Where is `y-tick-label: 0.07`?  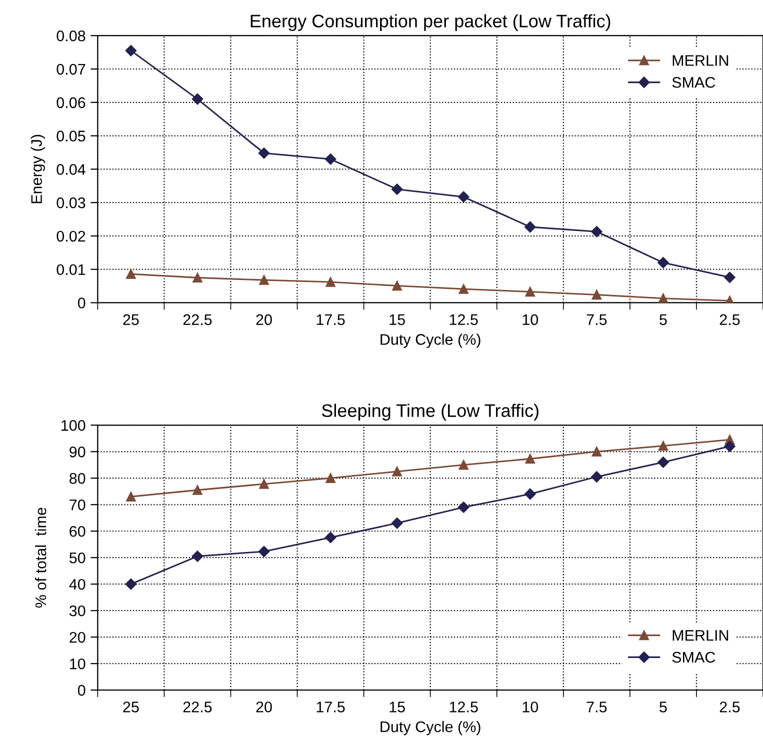
y-tick-label: 0.07 is located at coordinates (71, 69).